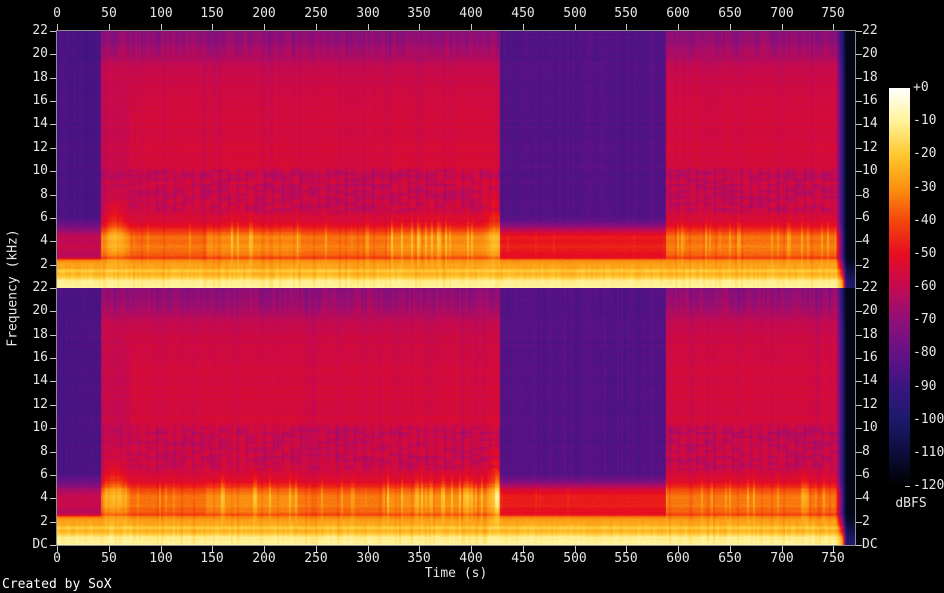  Describe the element at coordinates (870, 287) in the screenshot. I see `freq-tick-label-right: 22` at that location.